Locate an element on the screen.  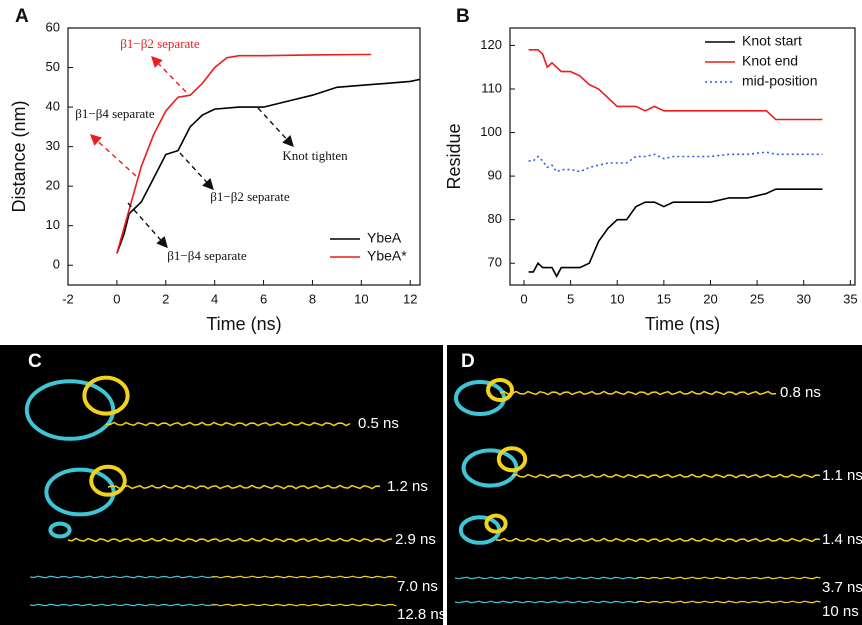
x-tick-label: 5 is located at coordinates (570, 298).